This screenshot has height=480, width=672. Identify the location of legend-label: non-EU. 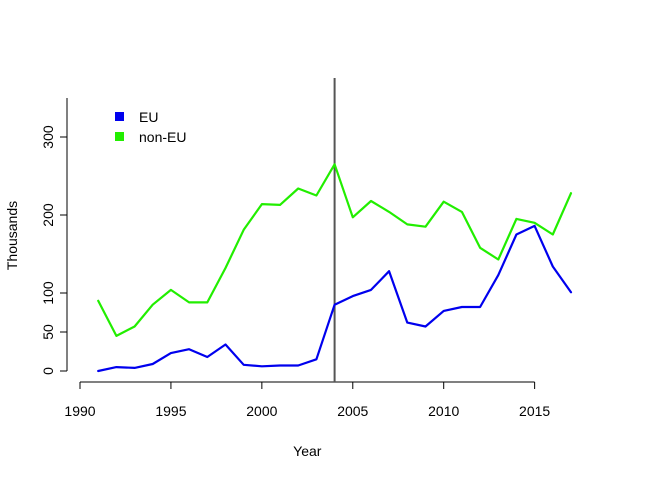
(162, 137).